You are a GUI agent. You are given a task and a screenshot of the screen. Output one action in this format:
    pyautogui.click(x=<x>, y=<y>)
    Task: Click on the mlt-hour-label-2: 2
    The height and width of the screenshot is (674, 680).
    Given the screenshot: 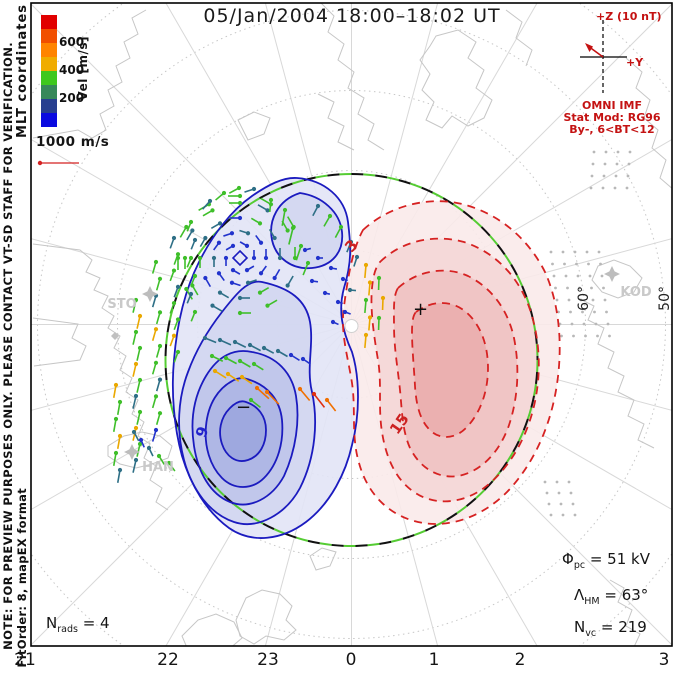 What is the action you would take?
    pyautogui.click(x=520, y=660)
    